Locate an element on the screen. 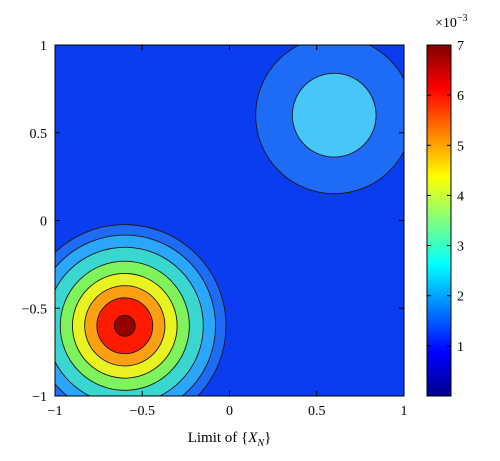 This screenshot has width=500, height=461. x-tick-label: 0 is located at coordinates (229, 411).